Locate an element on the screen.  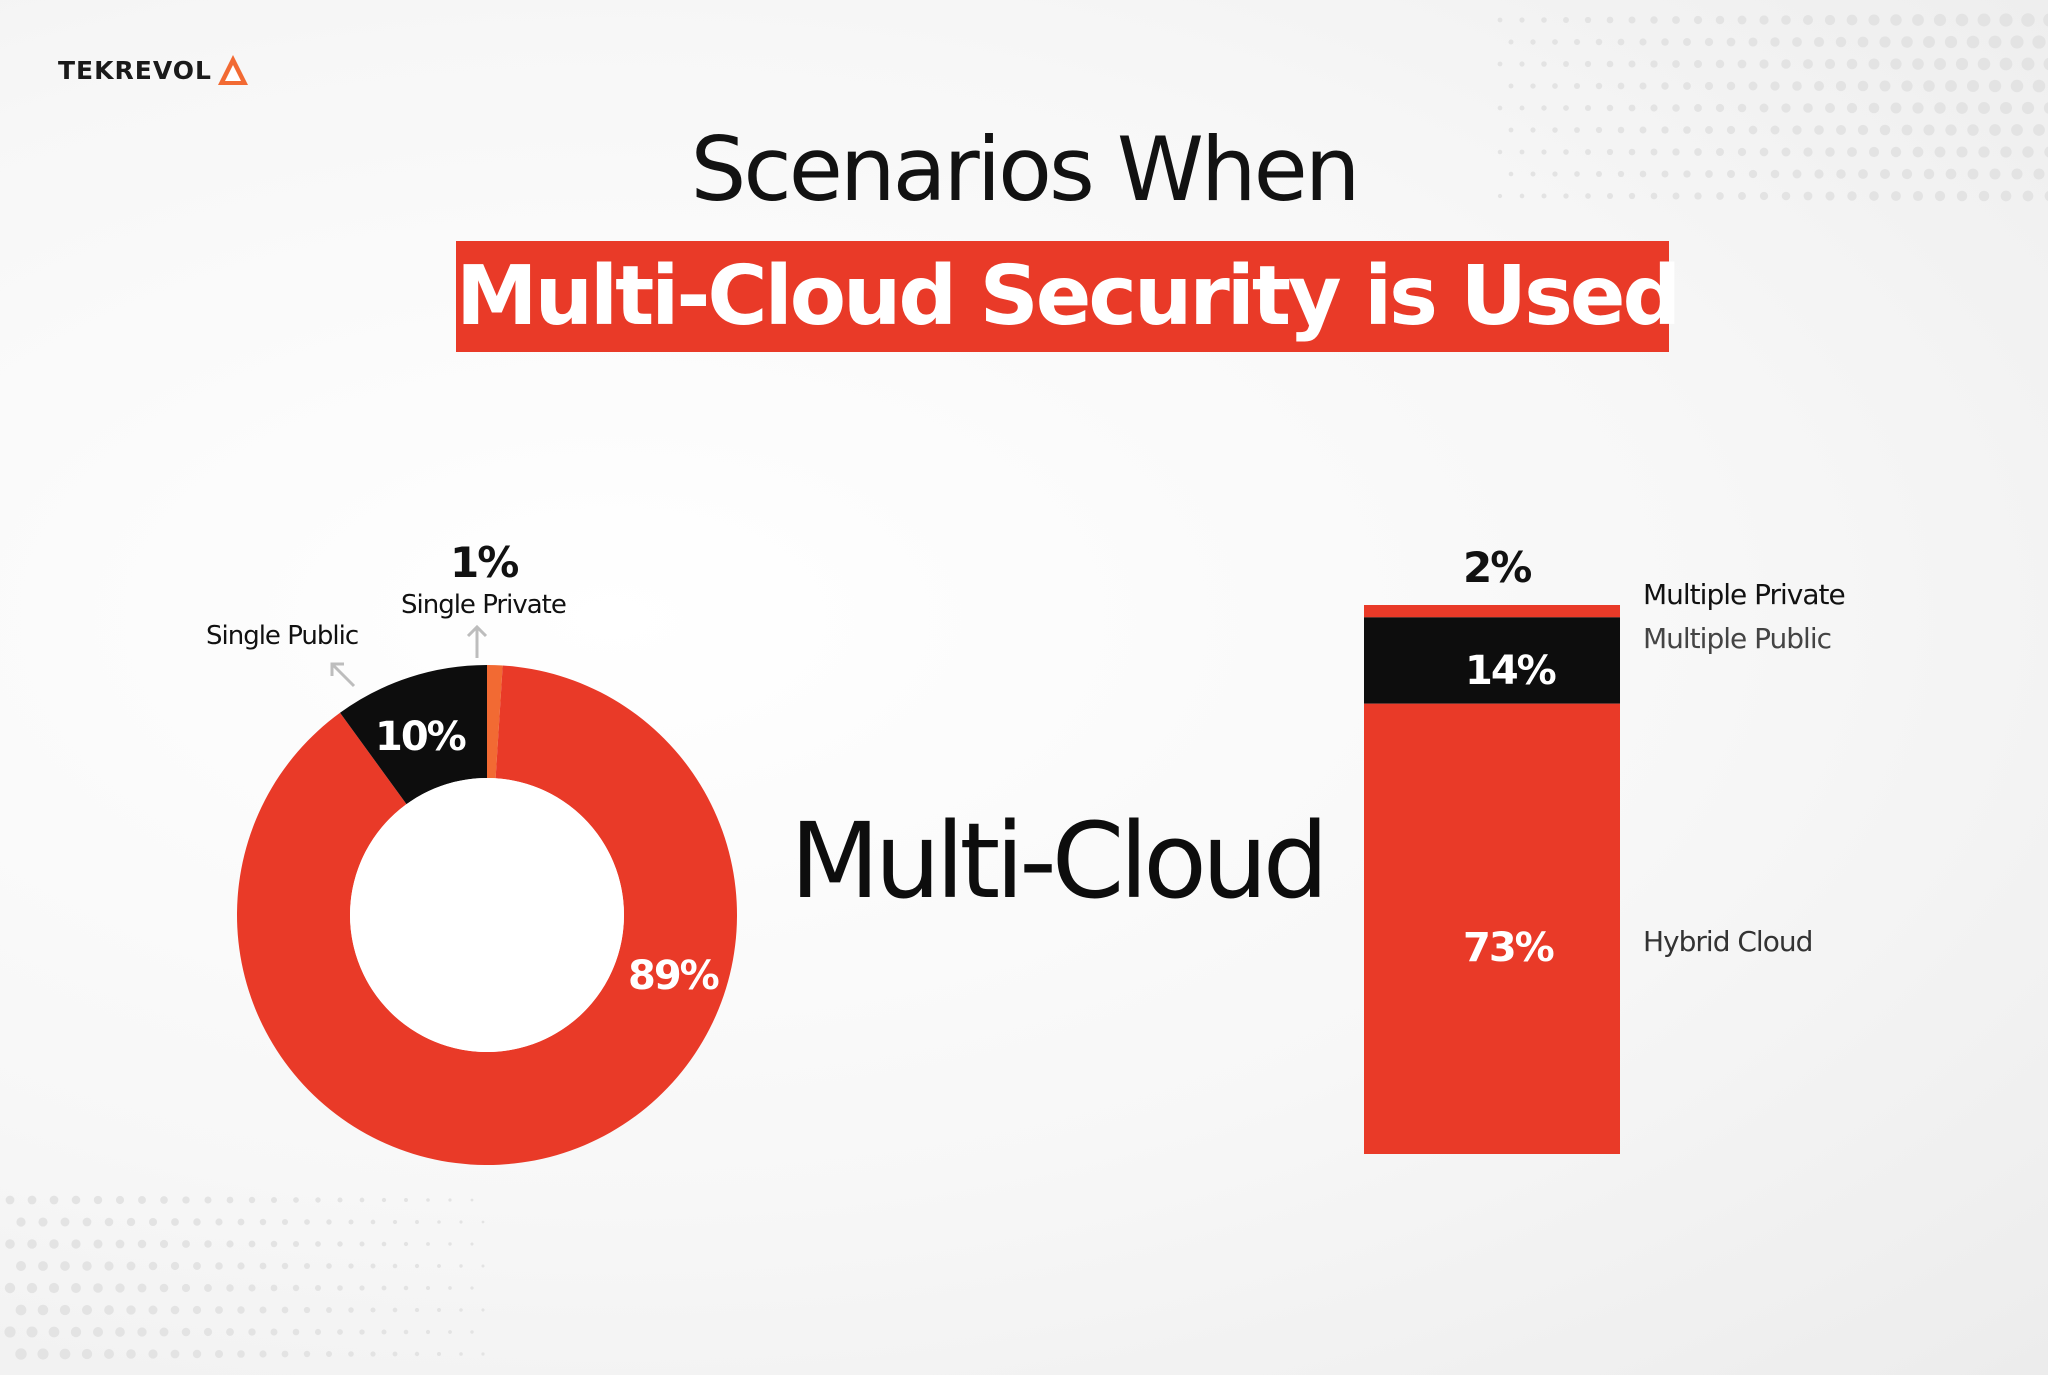
subtitle-highlight is located at coordinates (1062, 296).